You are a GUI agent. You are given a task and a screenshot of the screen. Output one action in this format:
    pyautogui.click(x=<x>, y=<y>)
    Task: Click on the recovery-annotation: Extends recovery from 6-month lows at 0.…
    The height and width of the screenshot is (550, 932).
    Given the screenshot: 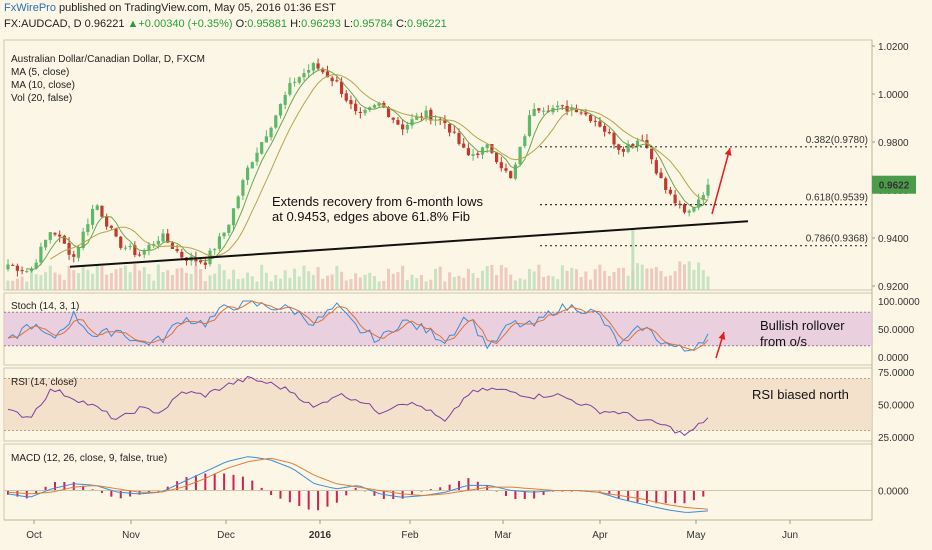 What is the action you would take?
    pyautogui.click(x=377, y=209)
    